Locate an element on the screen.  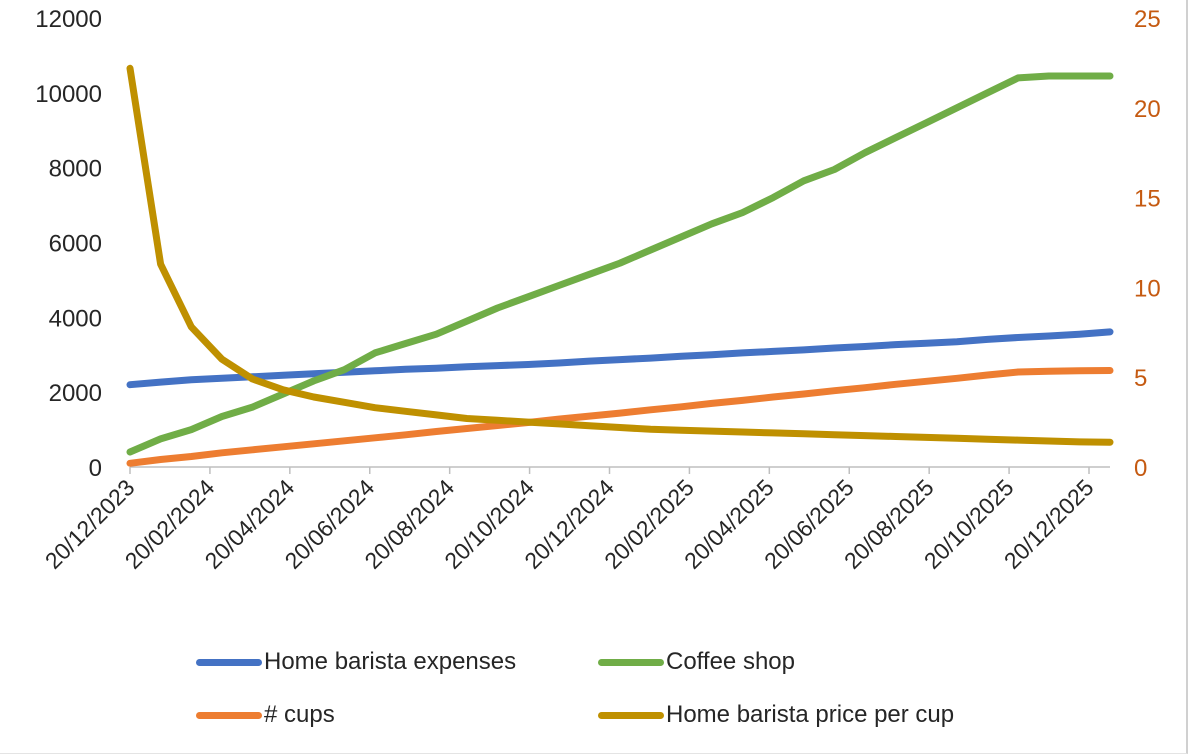
right-axis-tick-label: 0 is located at coordinates (1140, 468).